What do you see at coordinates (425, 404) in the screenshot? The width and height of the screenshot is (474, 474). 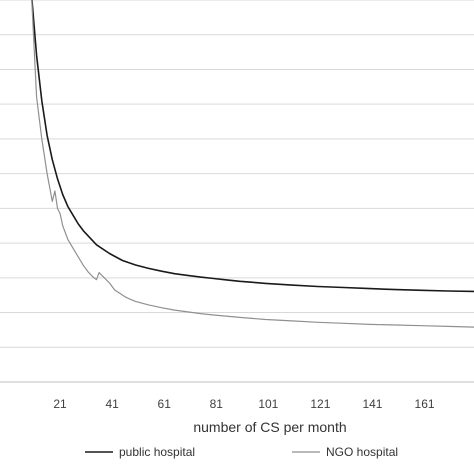 I see `x-tick-label: 161` at bounding box center [425, 404].